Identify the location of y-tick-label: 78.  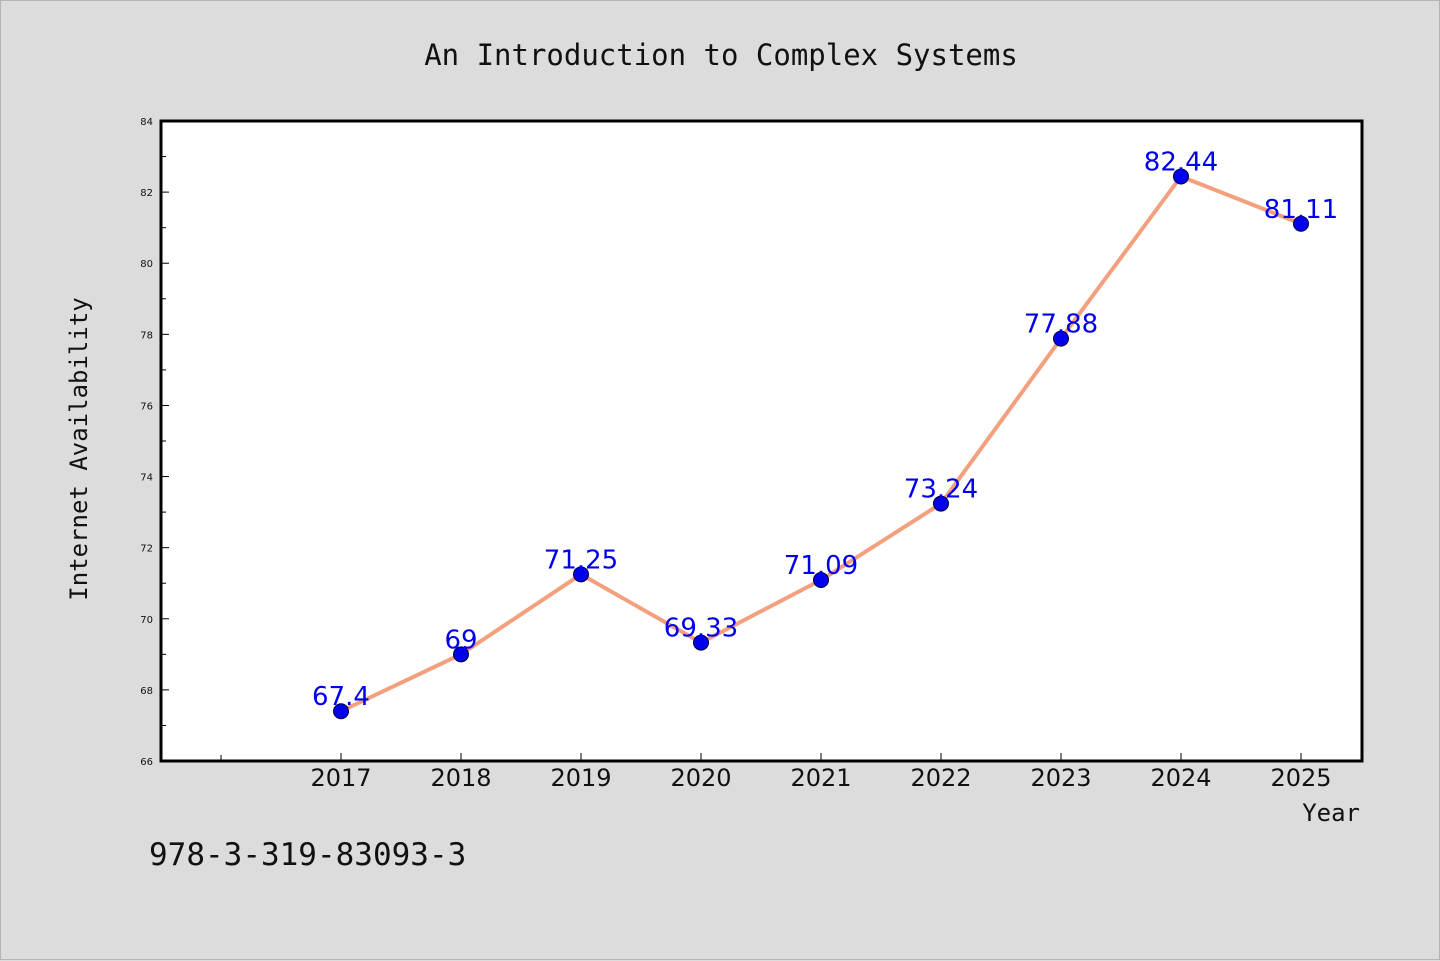
(146, 335).